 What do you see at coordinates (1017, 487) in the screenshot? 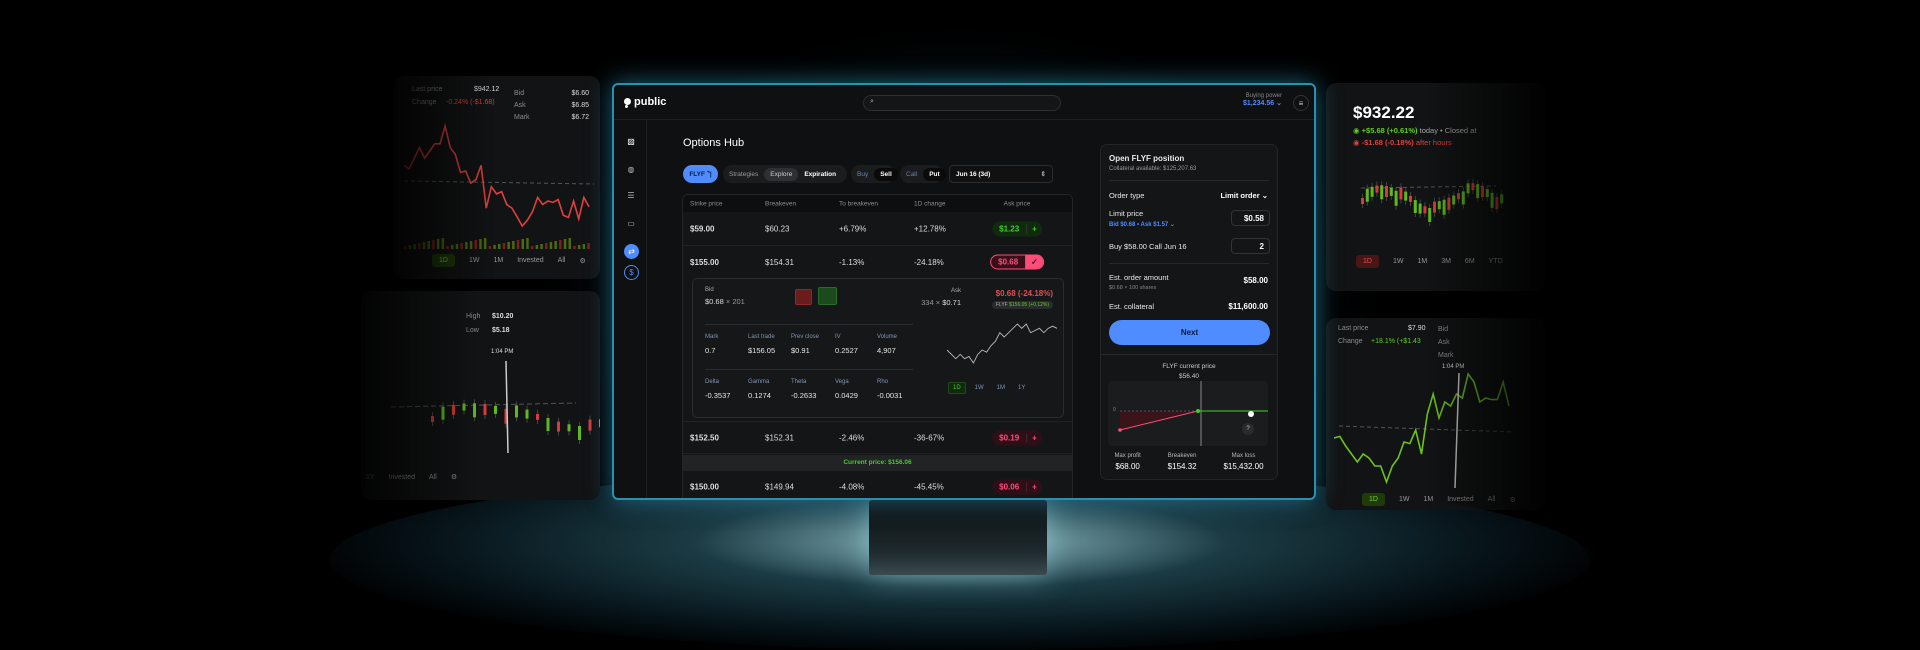
I see `ask-button: $0.06 +` at bounding box center [1017, 487].